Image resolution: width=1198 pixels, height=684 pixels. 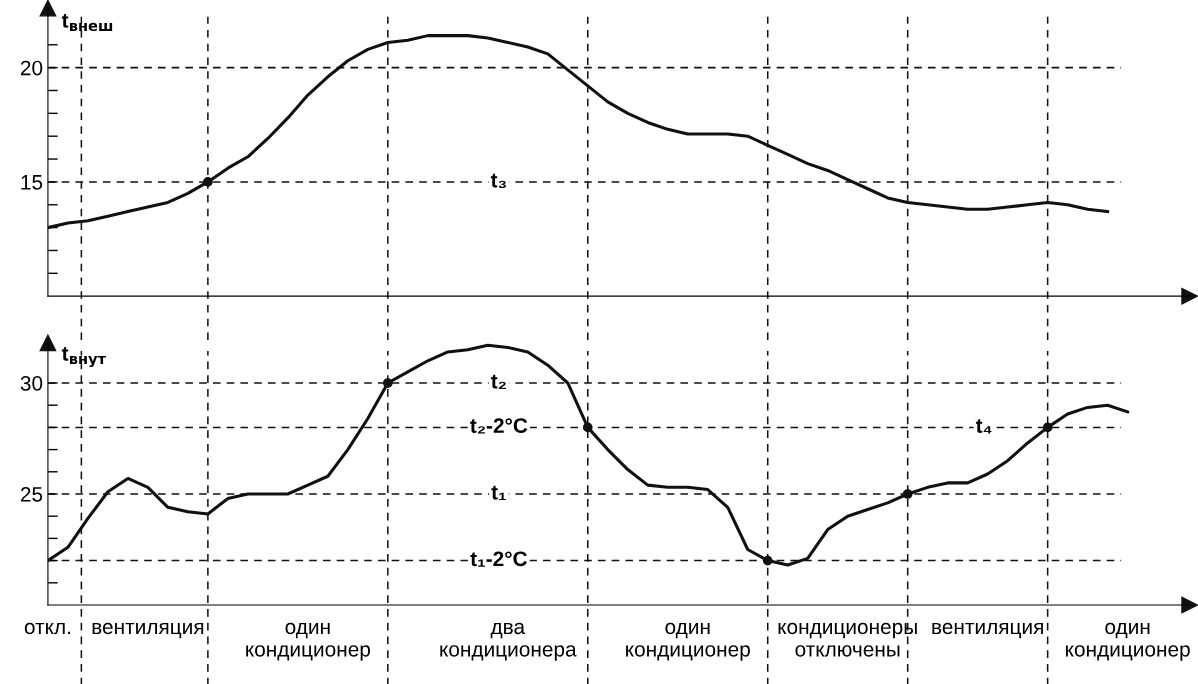 I want to click on annotation: t₄, so click(x=983, y=426).